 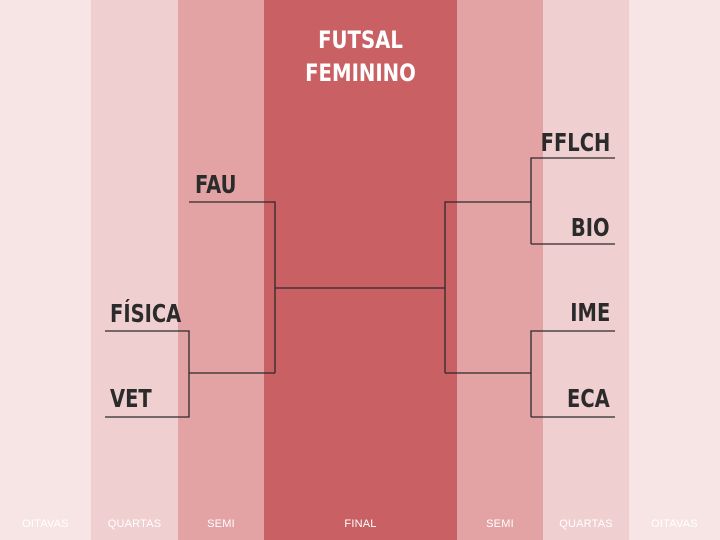 What do you see at coordinates (131, 398) in the screenshot?
I see `team-vet: VET` at bounding box center [131, 398].